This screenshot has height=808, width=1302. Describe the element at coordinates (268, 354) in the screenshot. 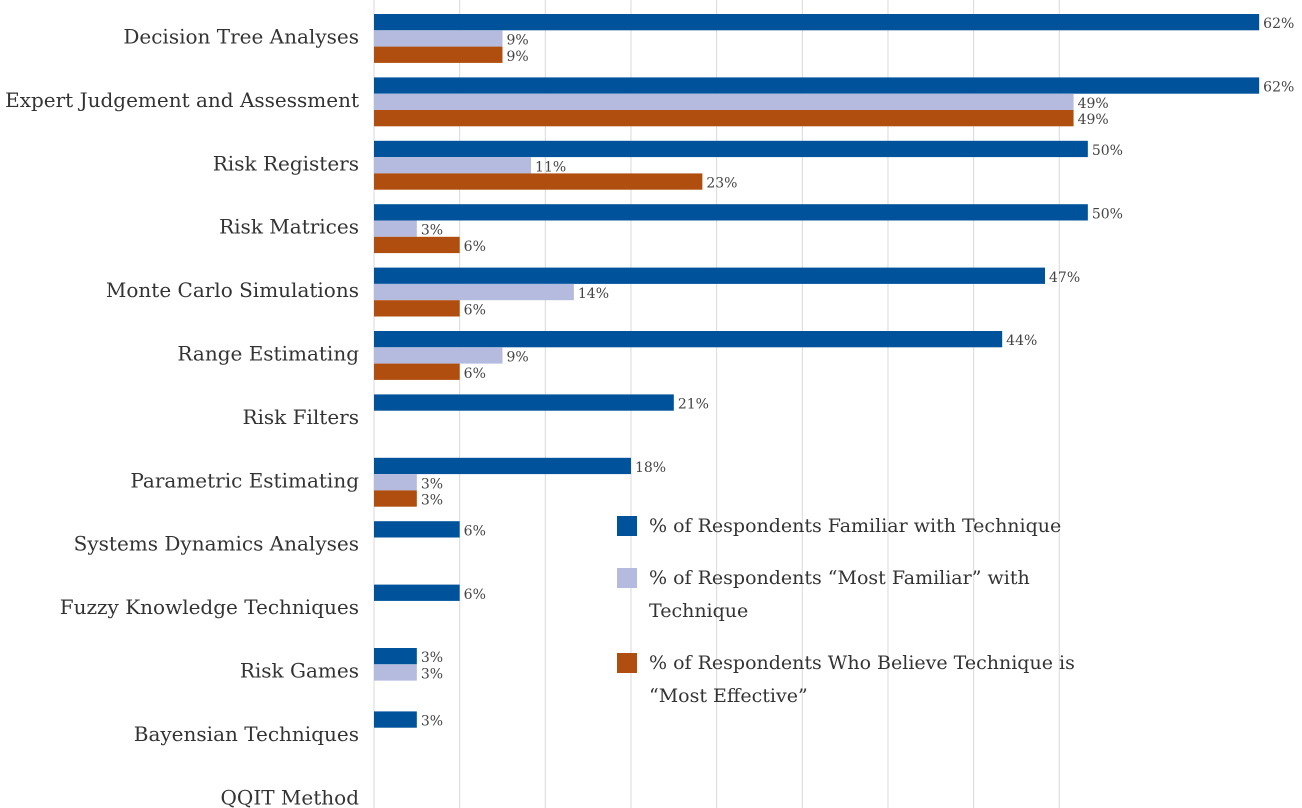

I see `category-label: Range Estimating` at that location.